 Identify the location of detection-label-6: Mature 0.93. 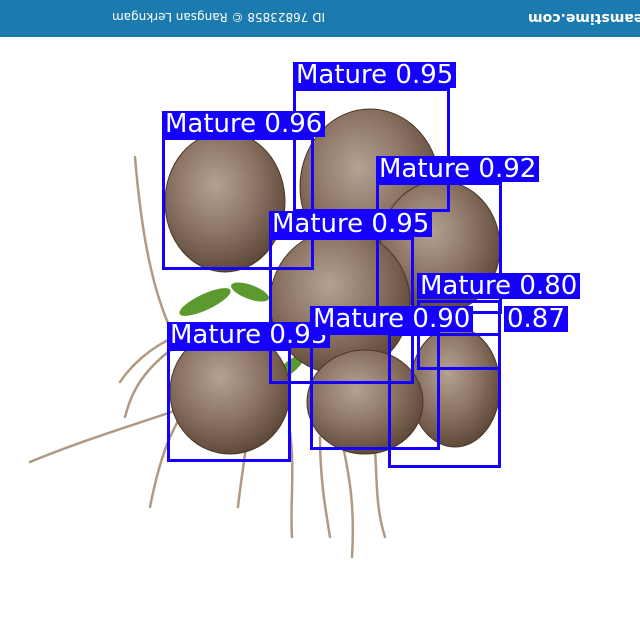
(249, 335).